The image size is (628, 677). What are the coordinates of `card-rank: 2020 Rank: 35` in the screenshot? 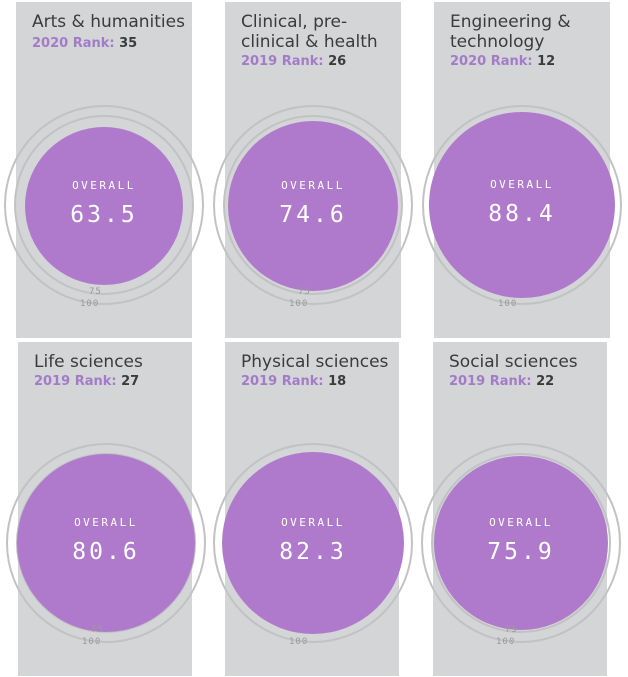 It's located at (84, 43).